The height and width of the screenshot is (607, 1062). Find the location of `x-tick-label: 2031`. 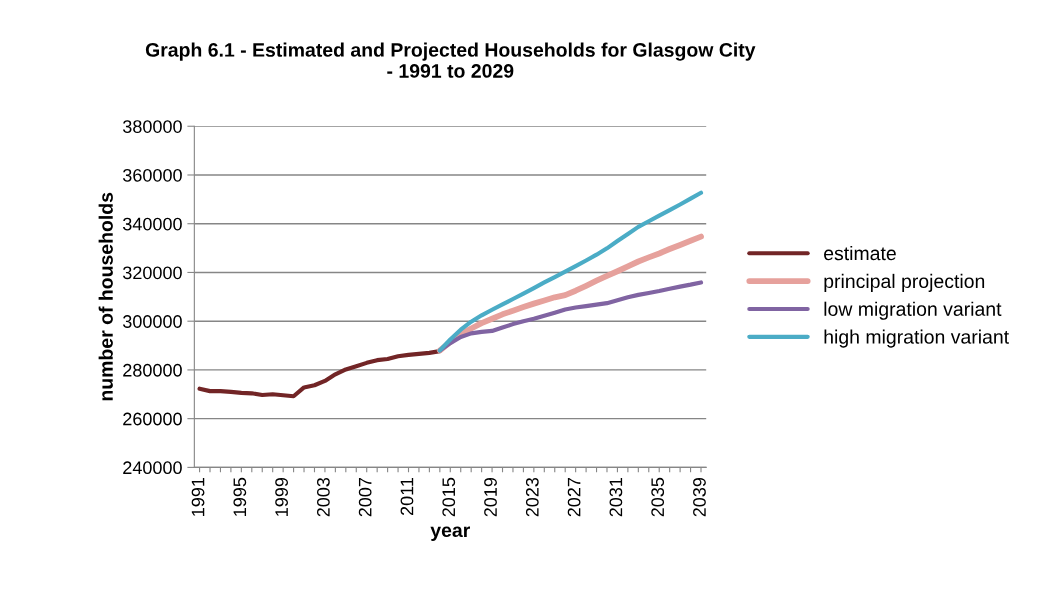

x-tick-label: 2031 is located at coordinates (616, 497).